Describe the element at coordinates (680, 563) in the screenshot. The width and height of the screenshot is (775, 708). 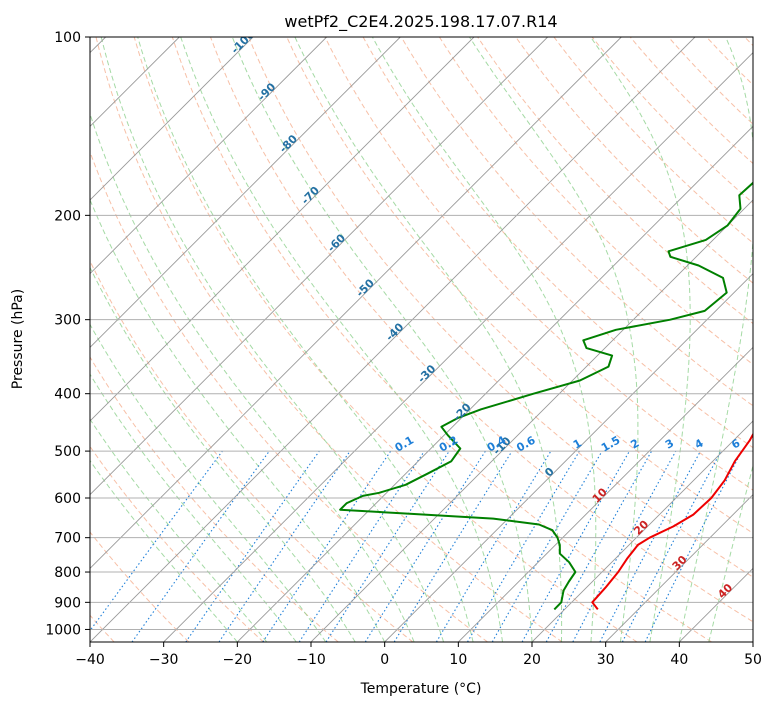
I see `isotherm-label: 30` at that location.